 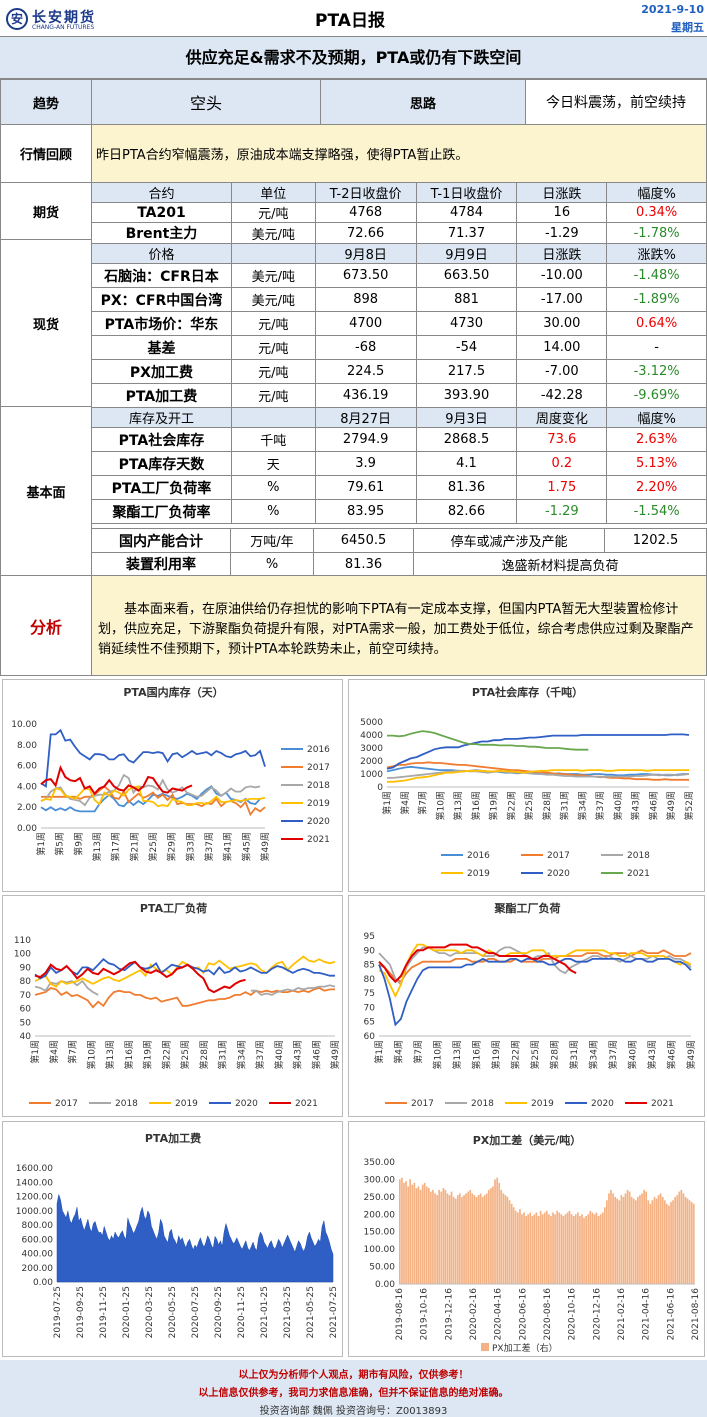 I want to click on table-row: PTA加工费 元/吨 436.19 393.90 -42.28 -9.69%, so click(x=399, y=395).